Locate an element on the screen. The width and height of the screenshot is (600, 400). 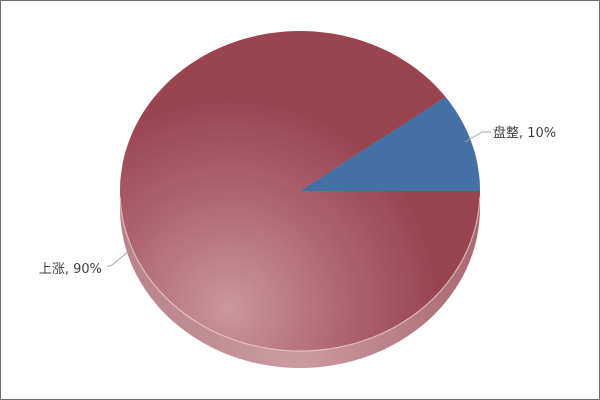
leader-line-rise is located at coordinates (118, 259).